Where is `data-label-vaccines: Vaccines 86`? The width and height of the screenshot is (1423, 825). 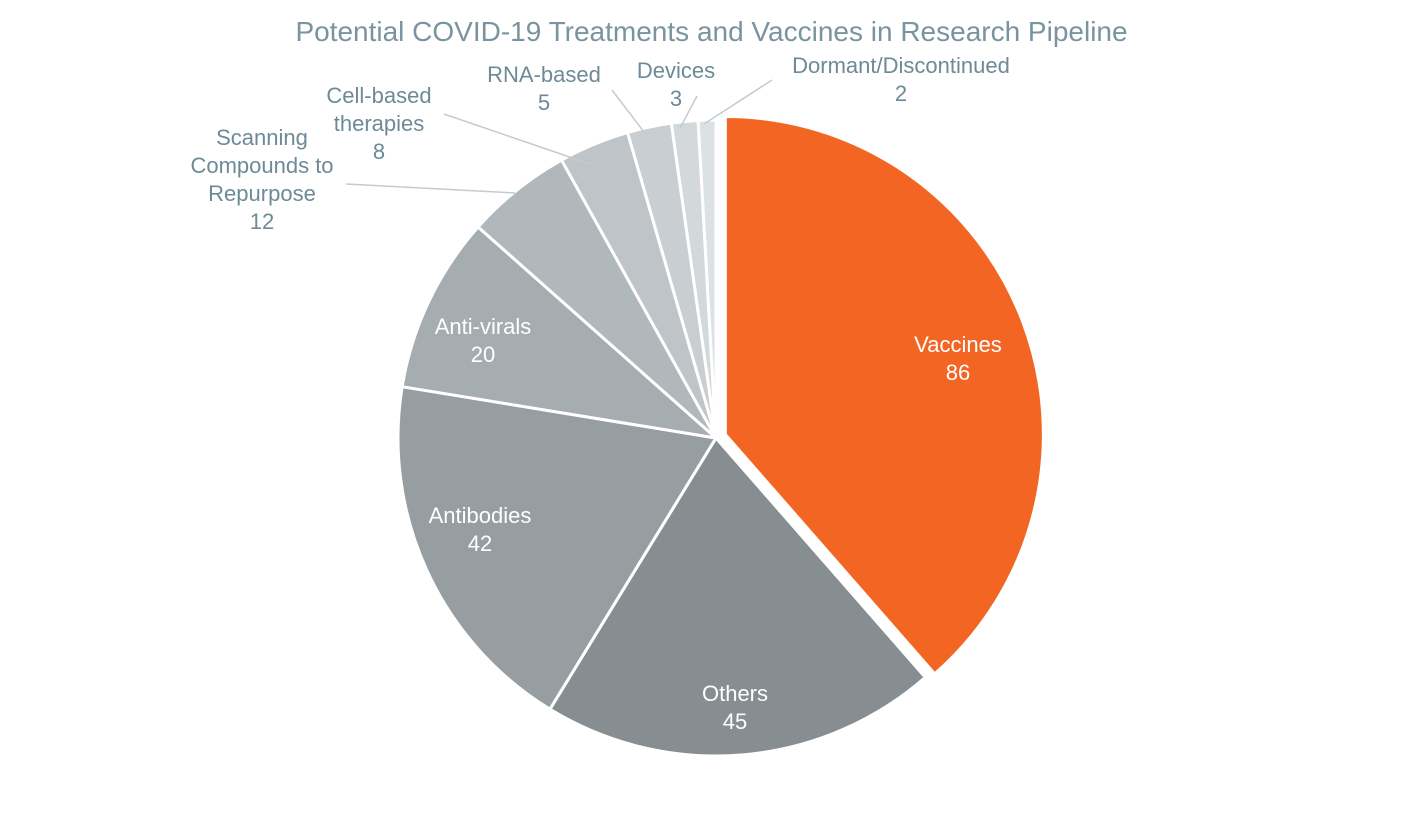 data-label-vaccines: Vaccines 86 is located at coordinates (958, 358).